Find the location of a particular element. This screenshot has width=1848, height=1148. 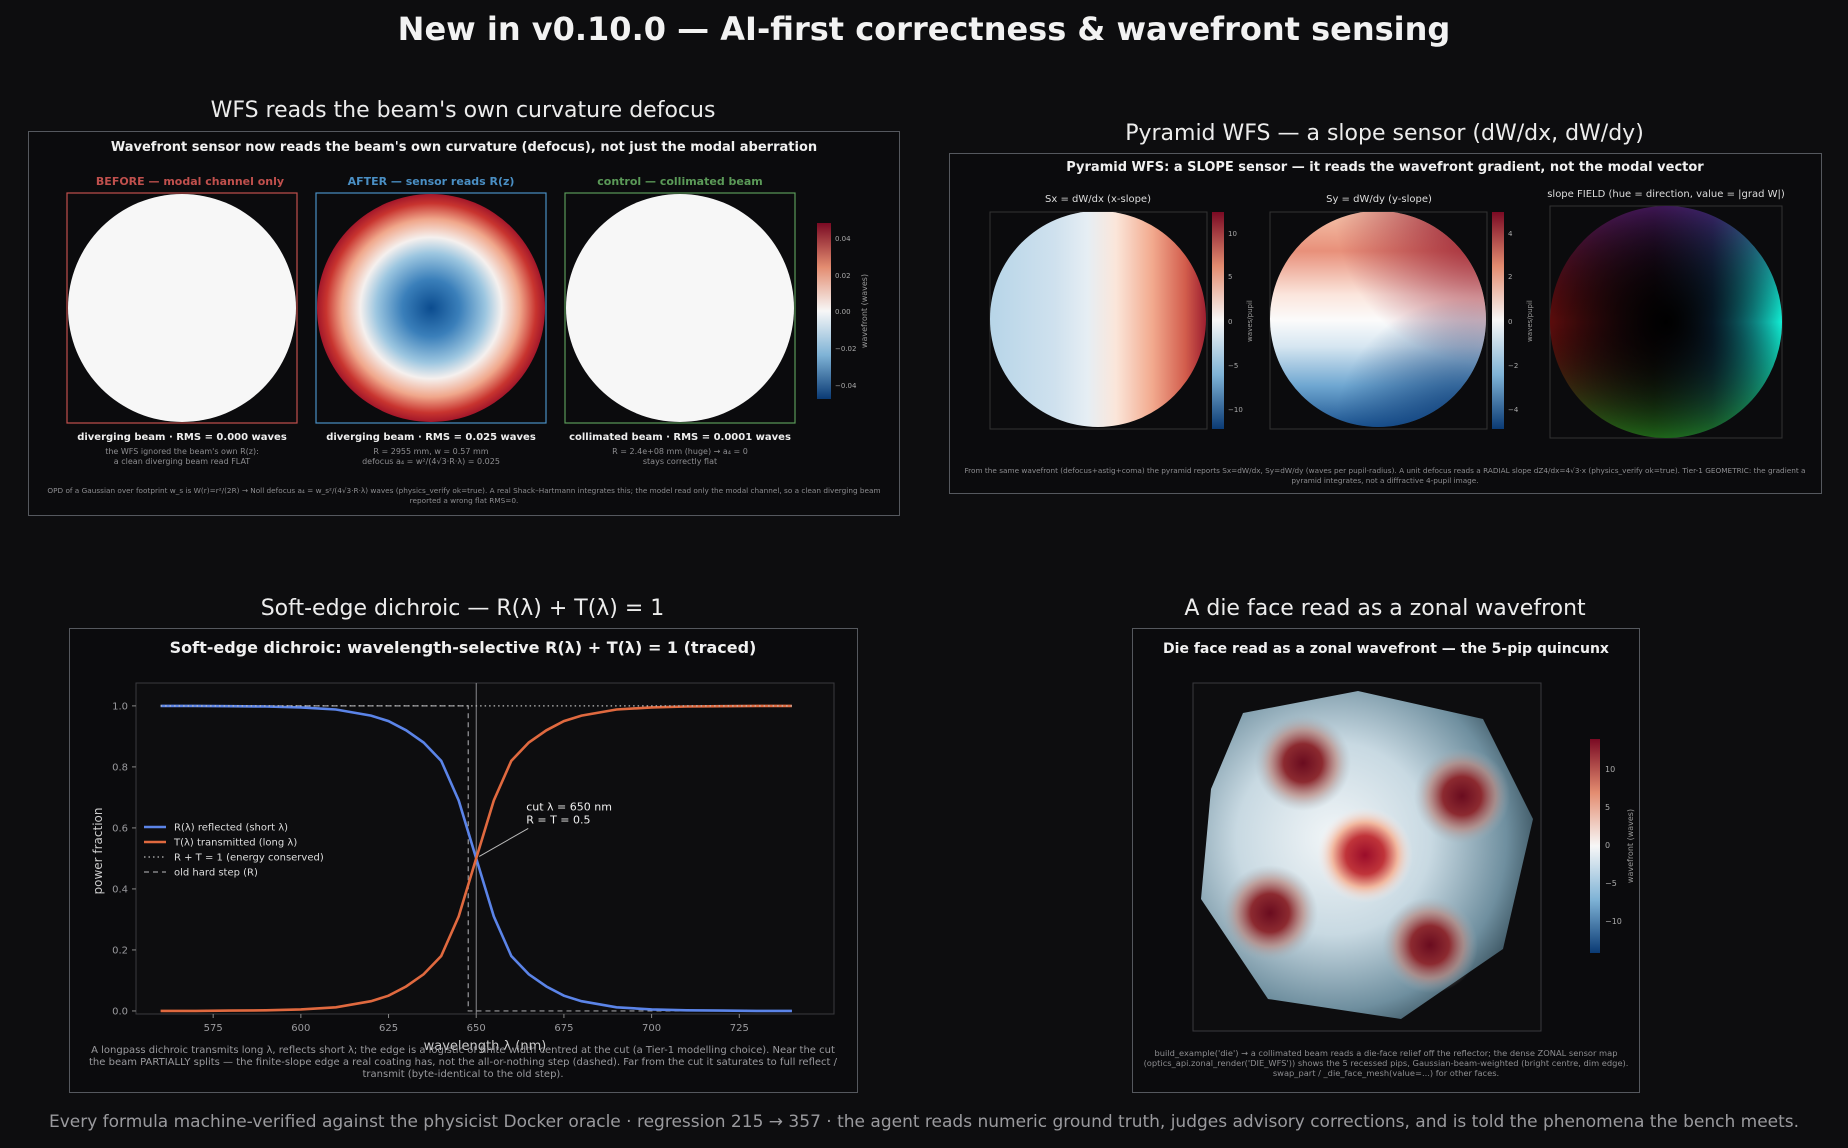

sy-colorbar-tick: 2 is located at coordinates (1510, 277).